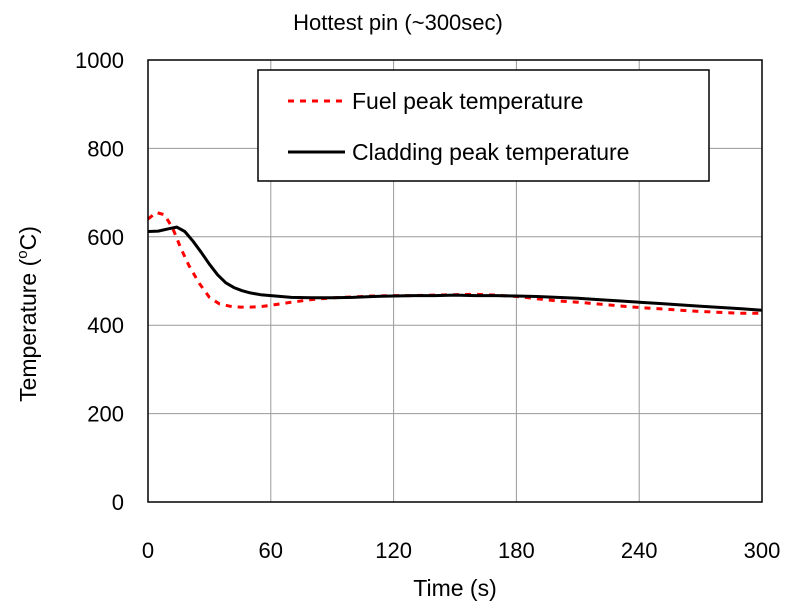  What do you see at coordinates (454, 588) in the screenshot?
I see `x-axis-label: Time (s)` at bounding box center [454, 588].